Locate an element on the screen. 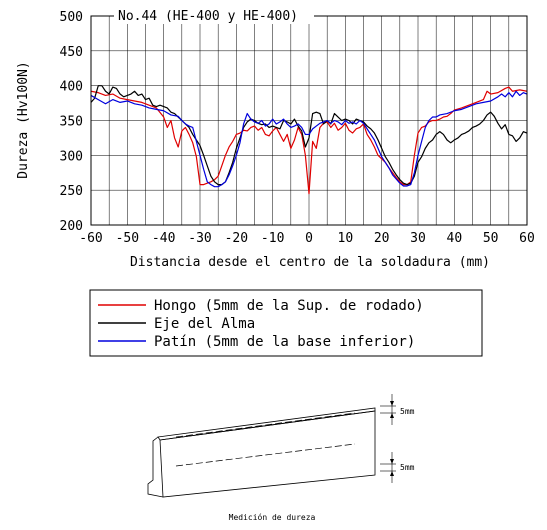  series-line-patin is located at coordinates (309, 139).